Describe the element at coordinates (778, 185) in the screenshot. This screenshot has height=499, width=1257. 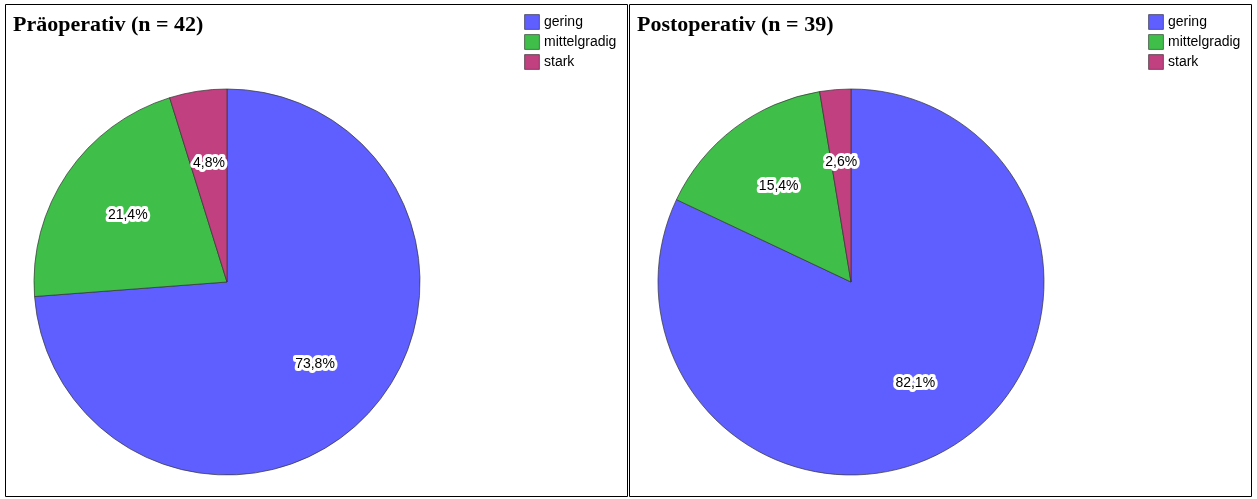
I see `data-label: 15,4%` at that location.